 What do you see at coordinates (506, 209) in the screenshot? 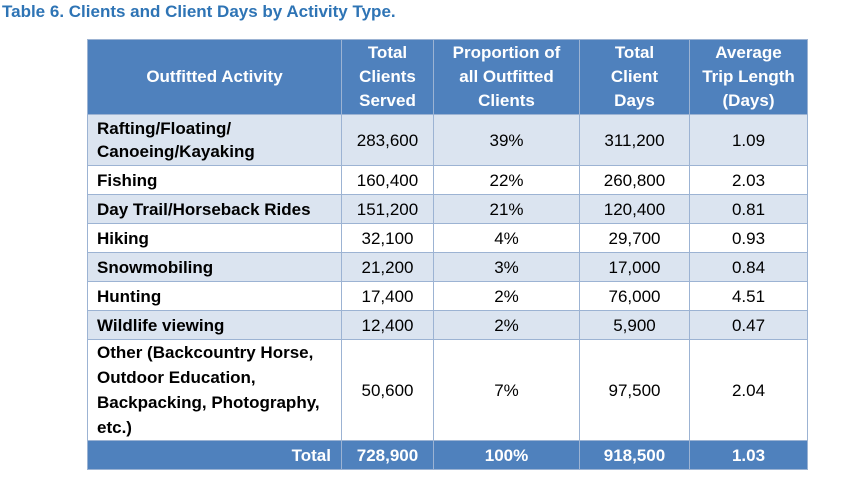
I see `proportion-cell: 21%` at bounding box center [506, 209].